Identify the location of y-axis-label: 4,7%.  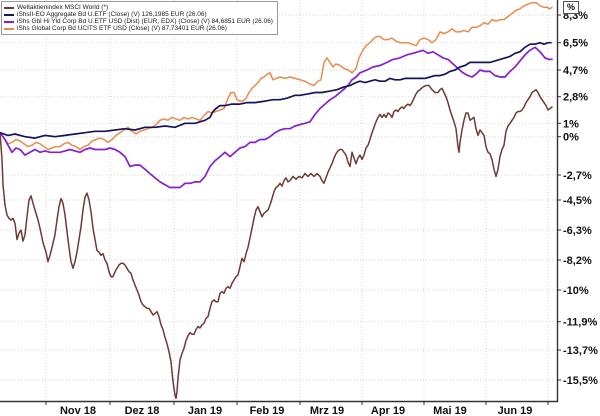
(575, 71).